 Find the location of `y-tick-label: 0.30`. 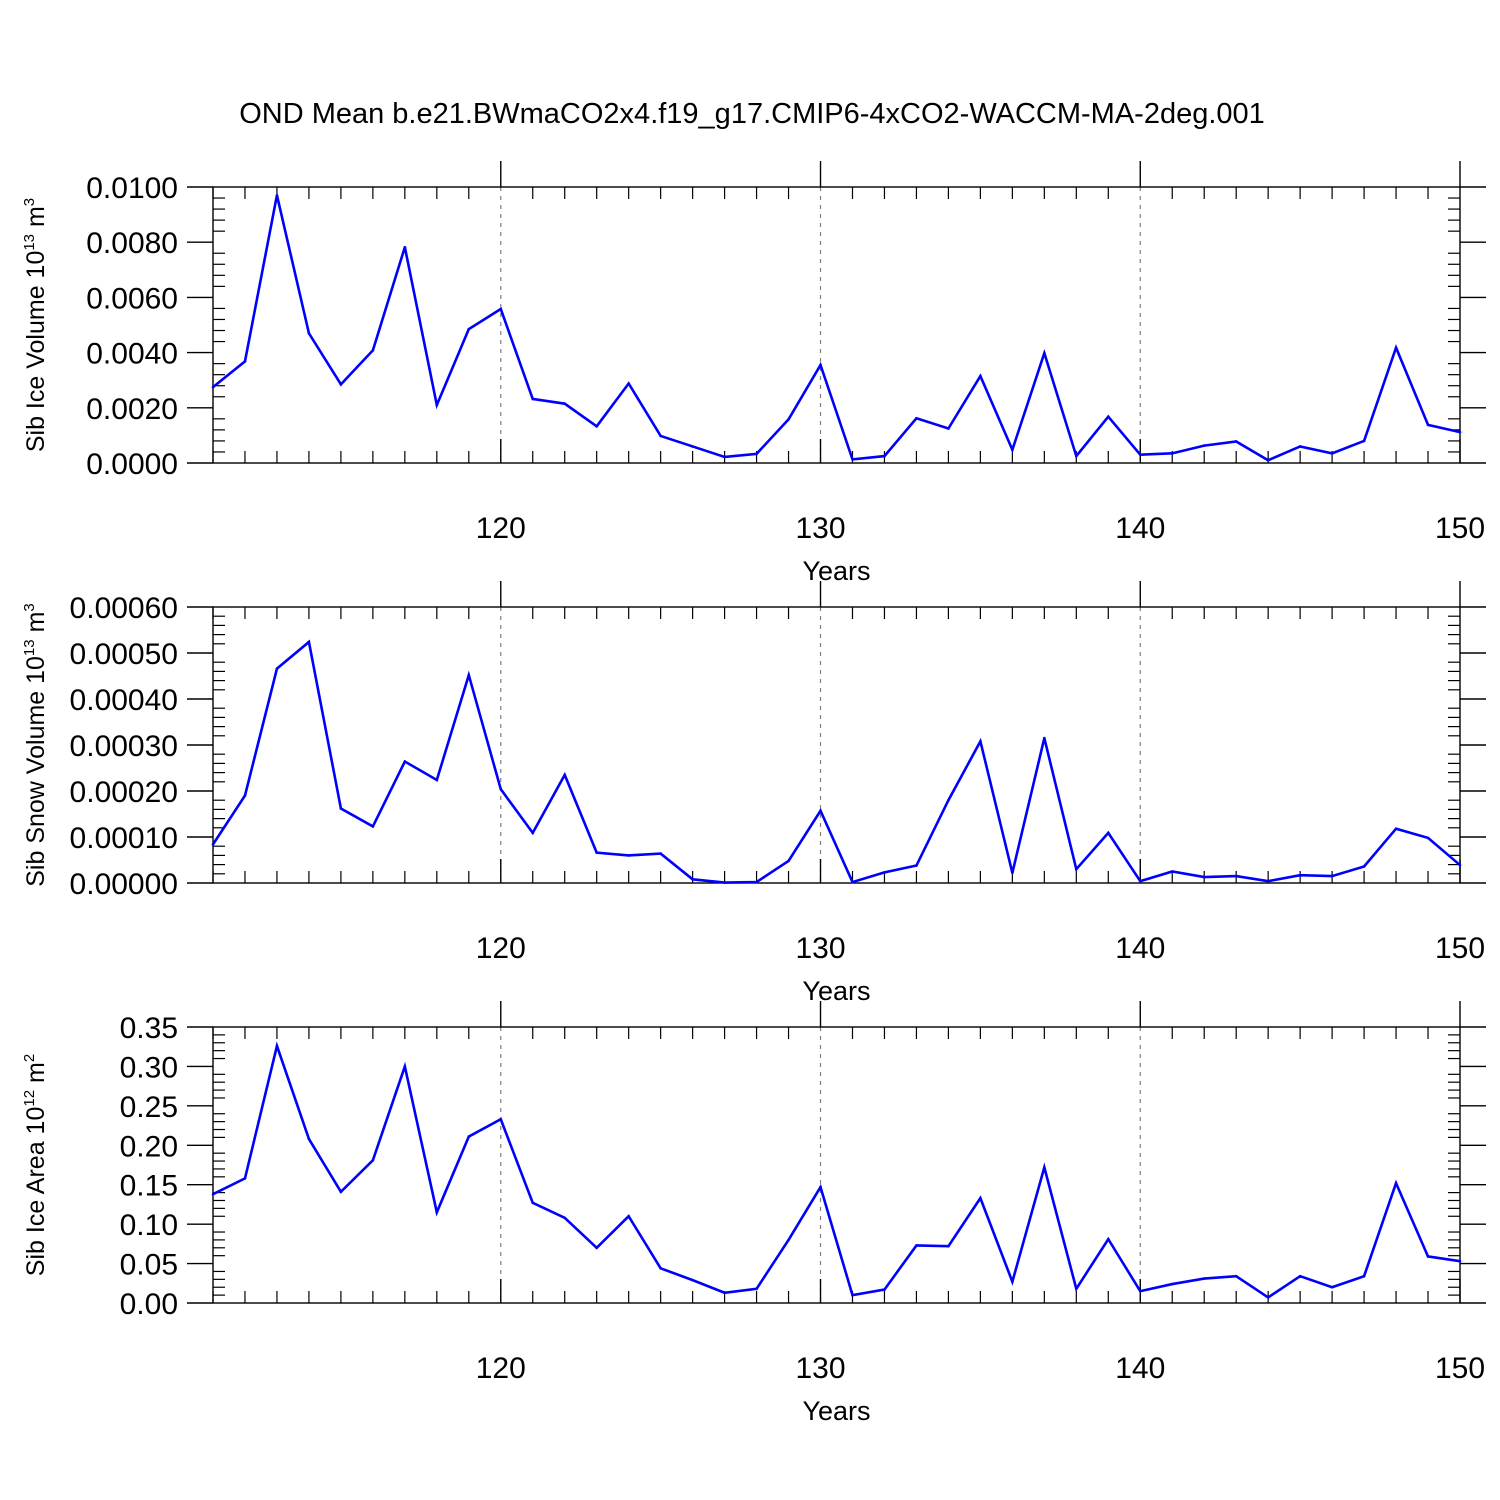

y-tick-label: 0.30 is located at coordinates (149, 1067).